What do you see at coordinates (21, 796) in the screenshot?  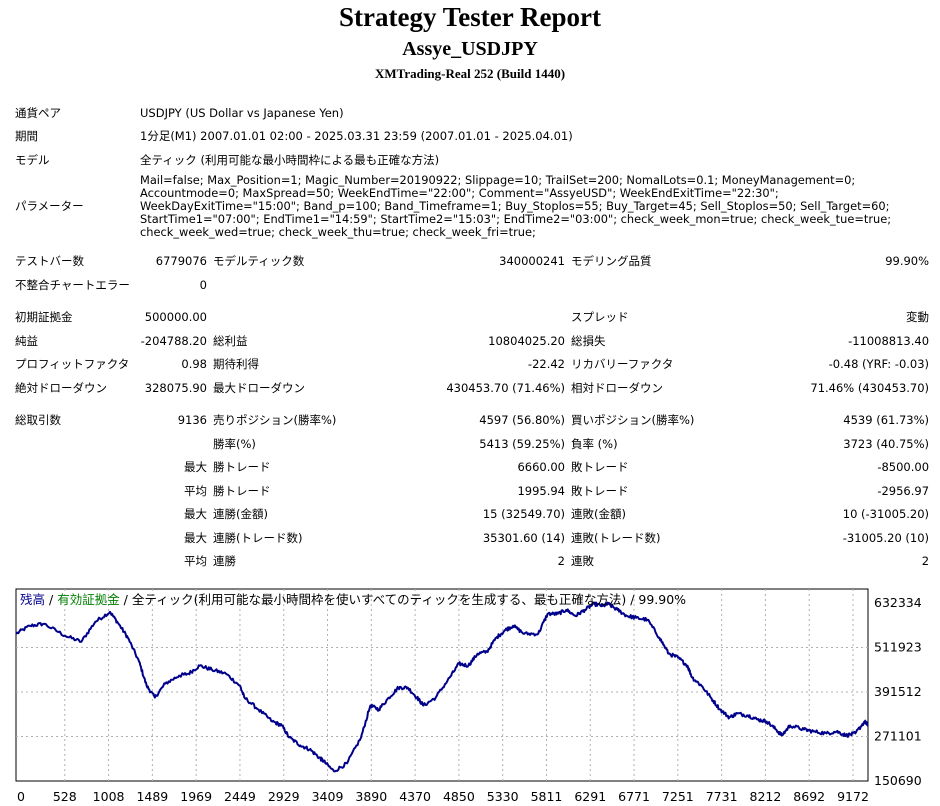 I see `x-tick-label: 0` at bounding box center [21, 796].